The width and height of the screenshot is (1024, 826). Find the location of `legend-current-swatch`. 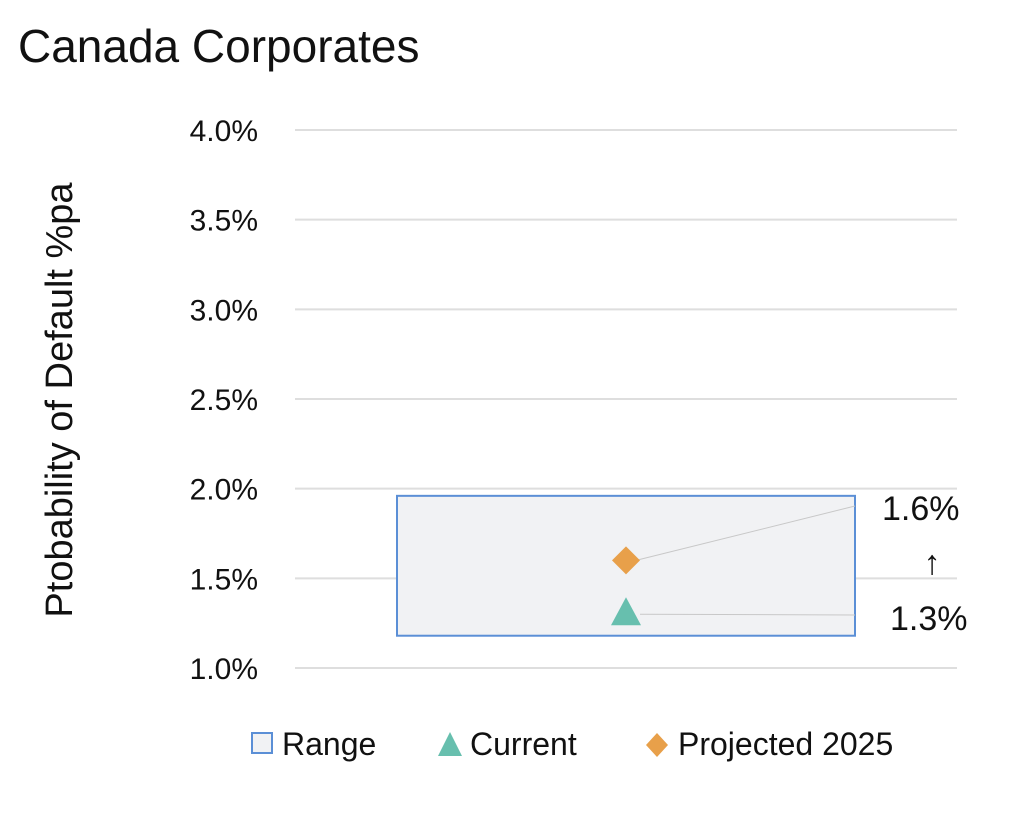

legend-current-swatch is located at coordinates (450, 744).